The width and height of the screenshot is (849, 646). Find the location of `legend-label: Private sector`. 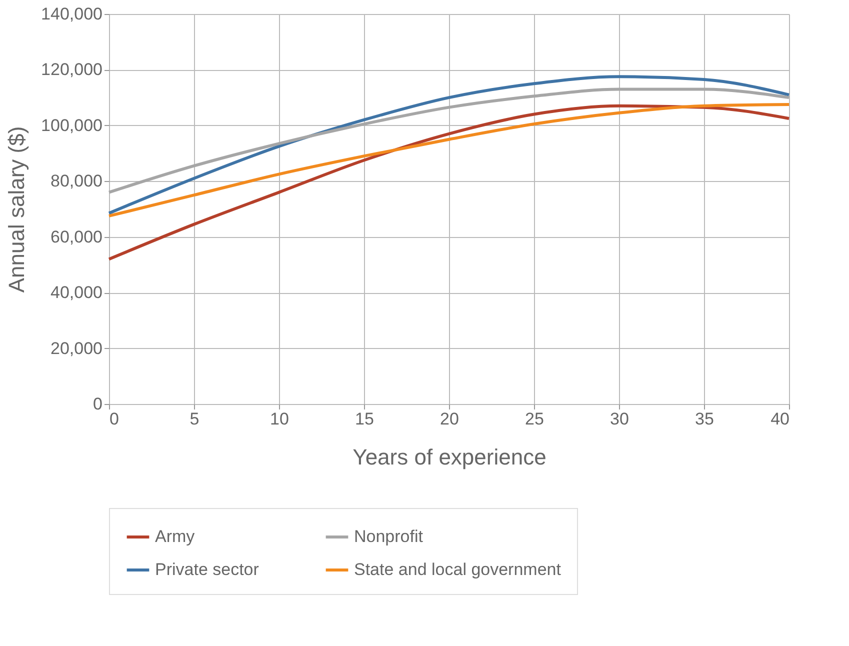

legend-label: Private sector is located at coordinates (207, 569).